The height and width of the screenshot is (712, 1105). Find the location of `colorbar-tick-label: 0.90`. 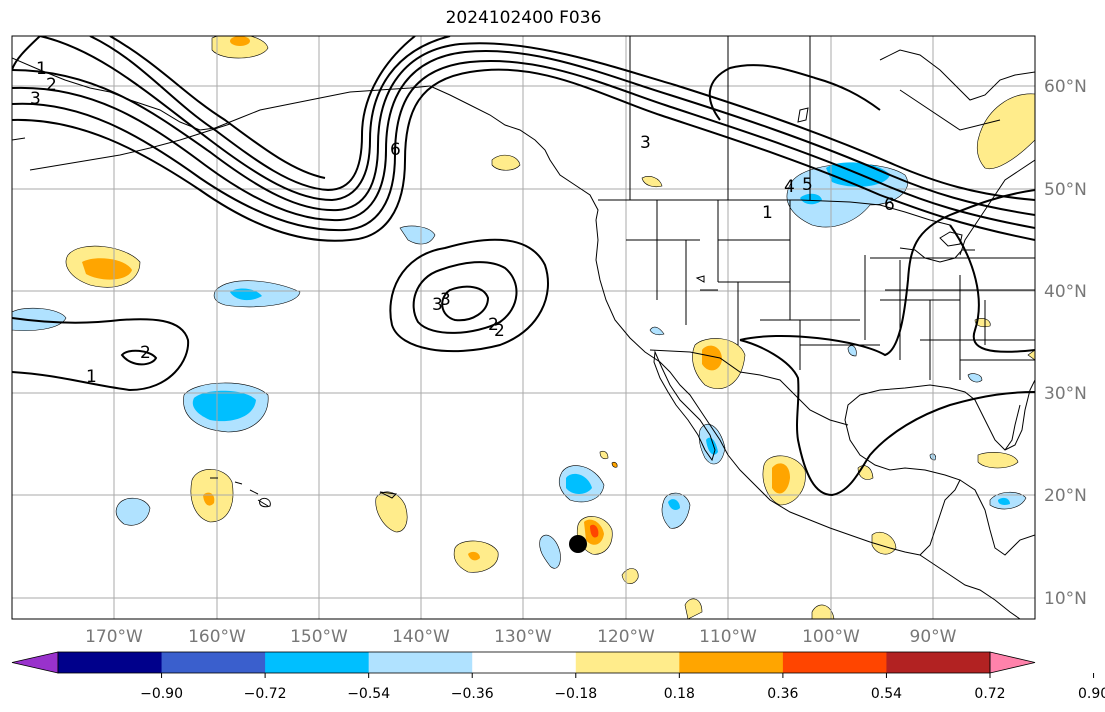

colorbar-tick-label: 0.90 is located at coordinates (1091, 694).